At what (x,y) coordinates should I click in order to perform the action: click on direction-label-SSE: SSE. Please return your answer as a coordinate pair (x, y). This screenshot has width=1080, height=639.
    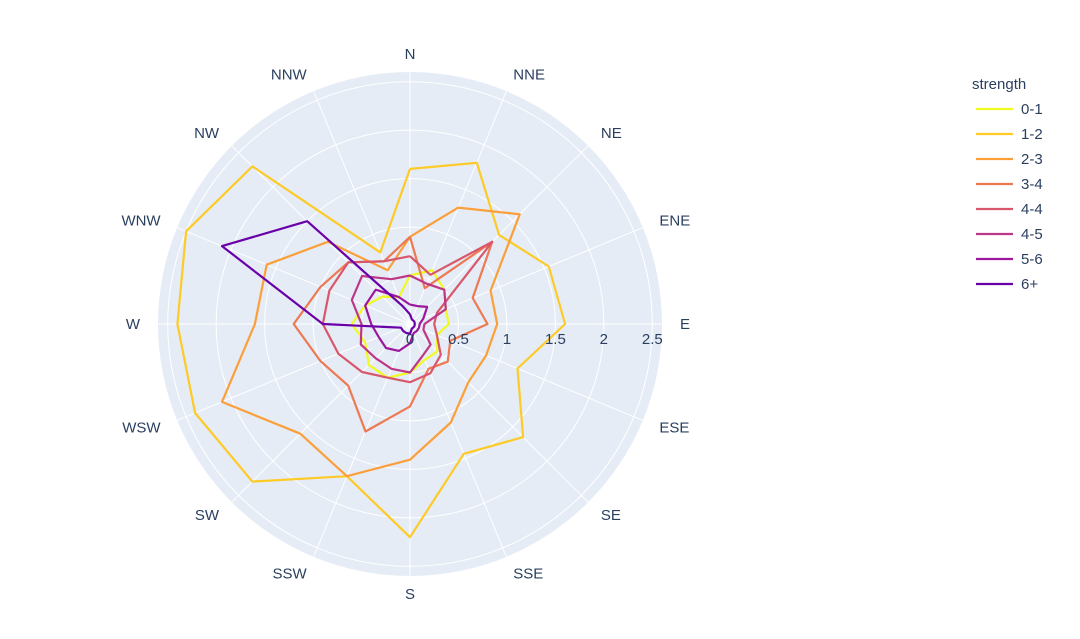
    Looking at the image, I should click on (528, 573).